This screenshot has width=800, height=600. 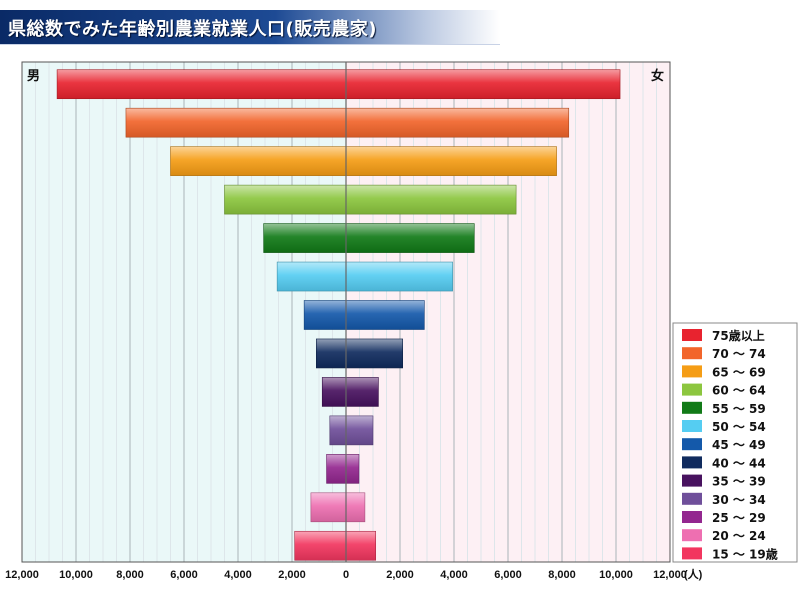 What do you see at coordinates (657, 76) in the screenshot?
I see `female-label: 女` at bounding box center [657, 76].